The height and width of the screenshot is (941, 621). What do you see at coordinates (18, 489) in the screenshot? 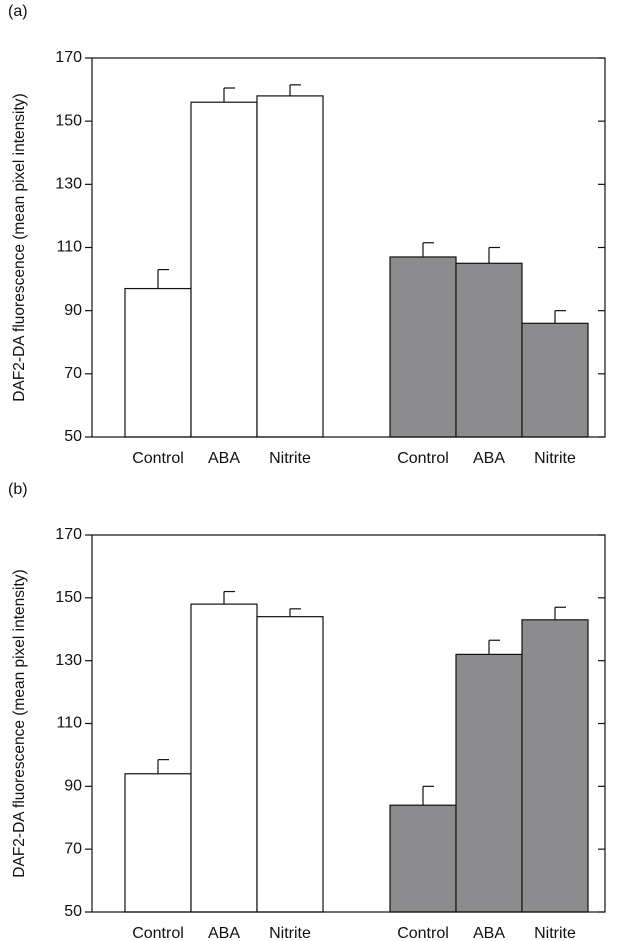
I see `panel-label: (b)` at bounding box center [18, 489].